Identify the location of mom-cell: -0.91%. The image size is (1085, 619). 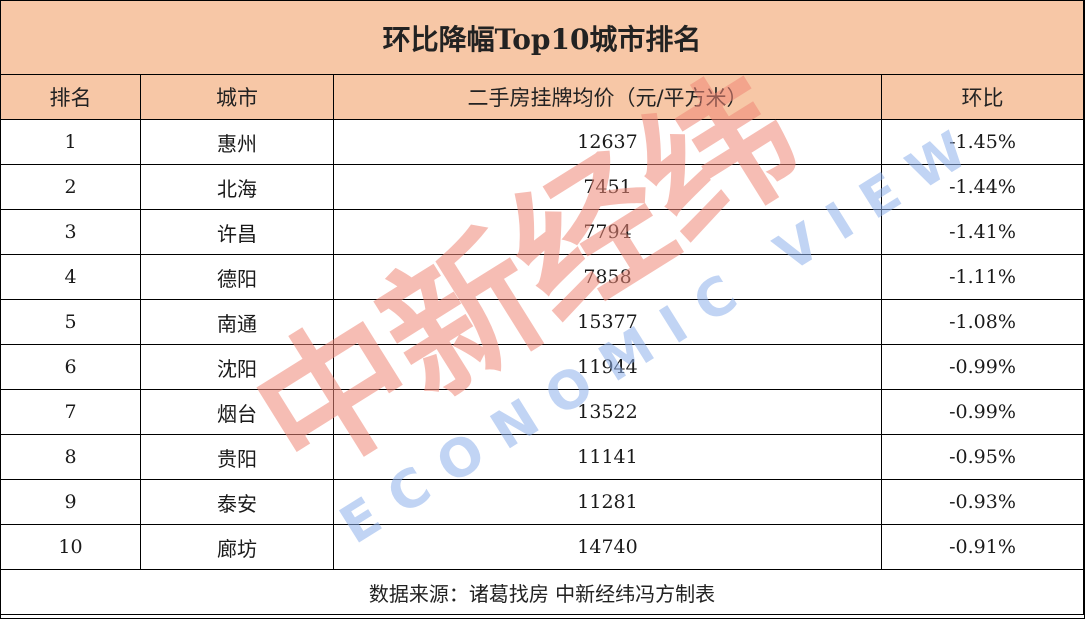
(982, 547).